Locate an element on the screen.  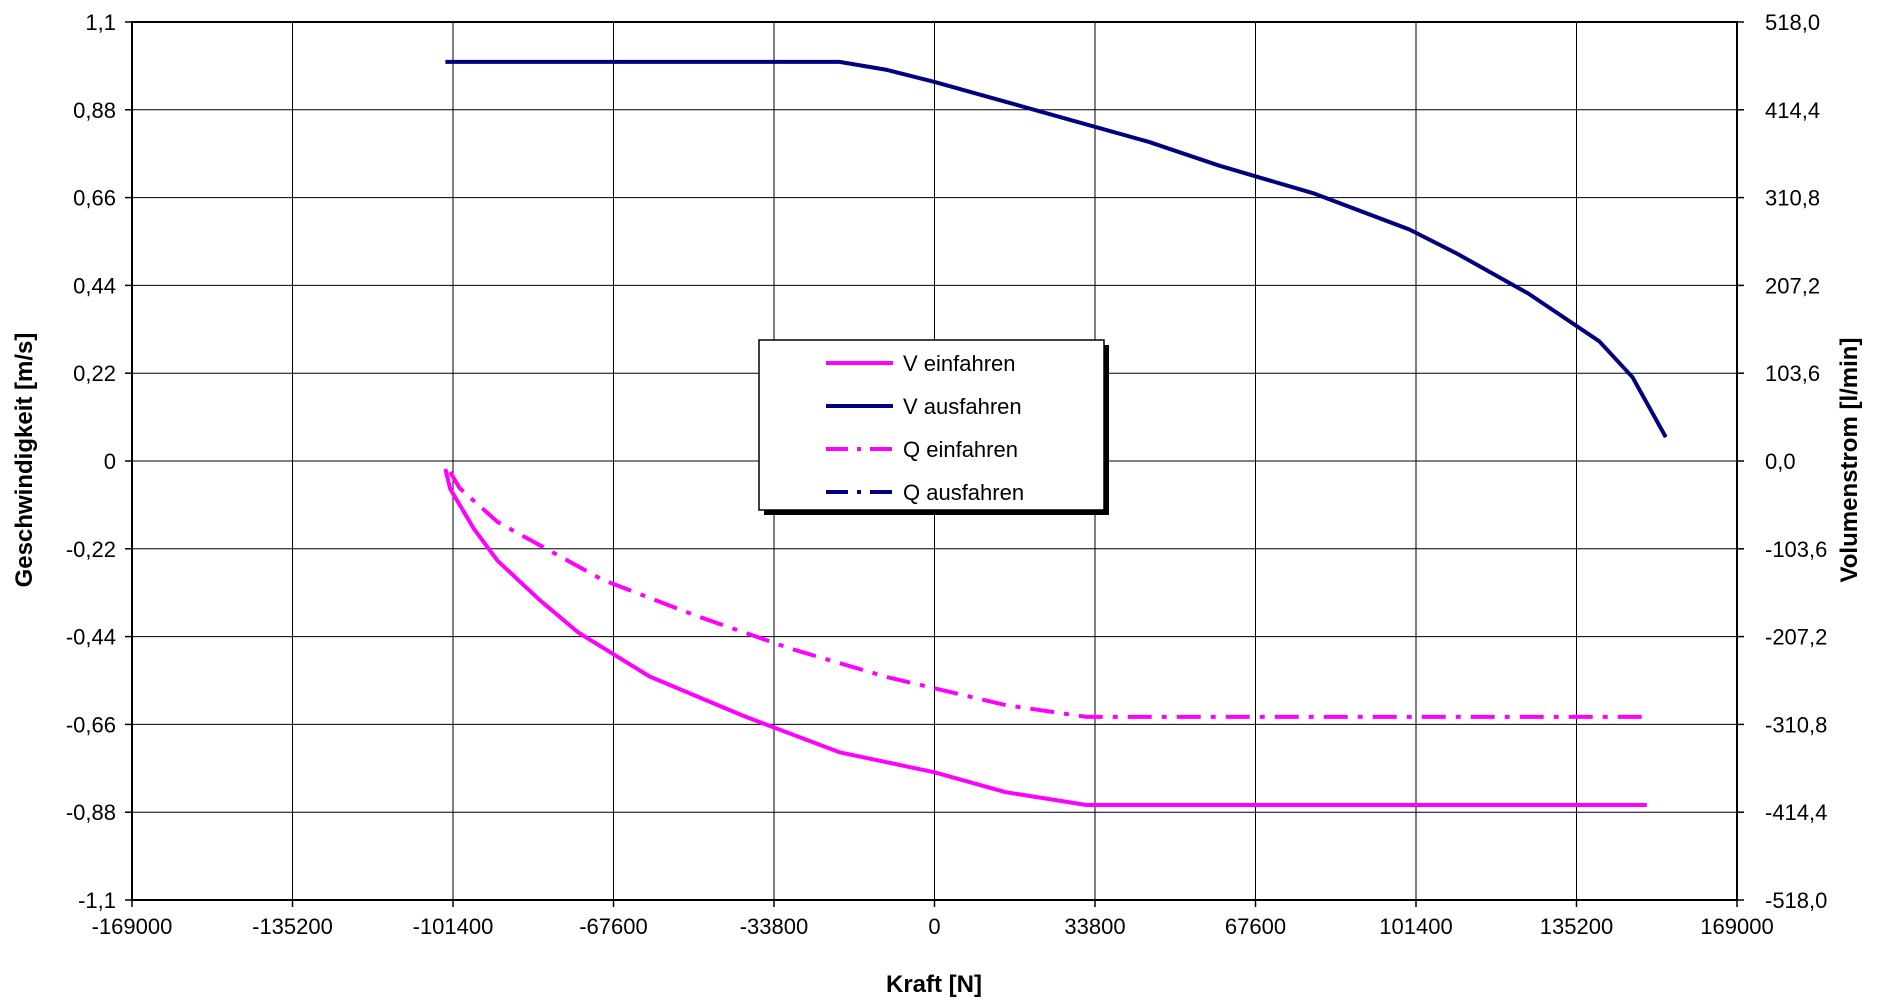
y-left-tick-label: 0 is located at coordinates (110, 461).